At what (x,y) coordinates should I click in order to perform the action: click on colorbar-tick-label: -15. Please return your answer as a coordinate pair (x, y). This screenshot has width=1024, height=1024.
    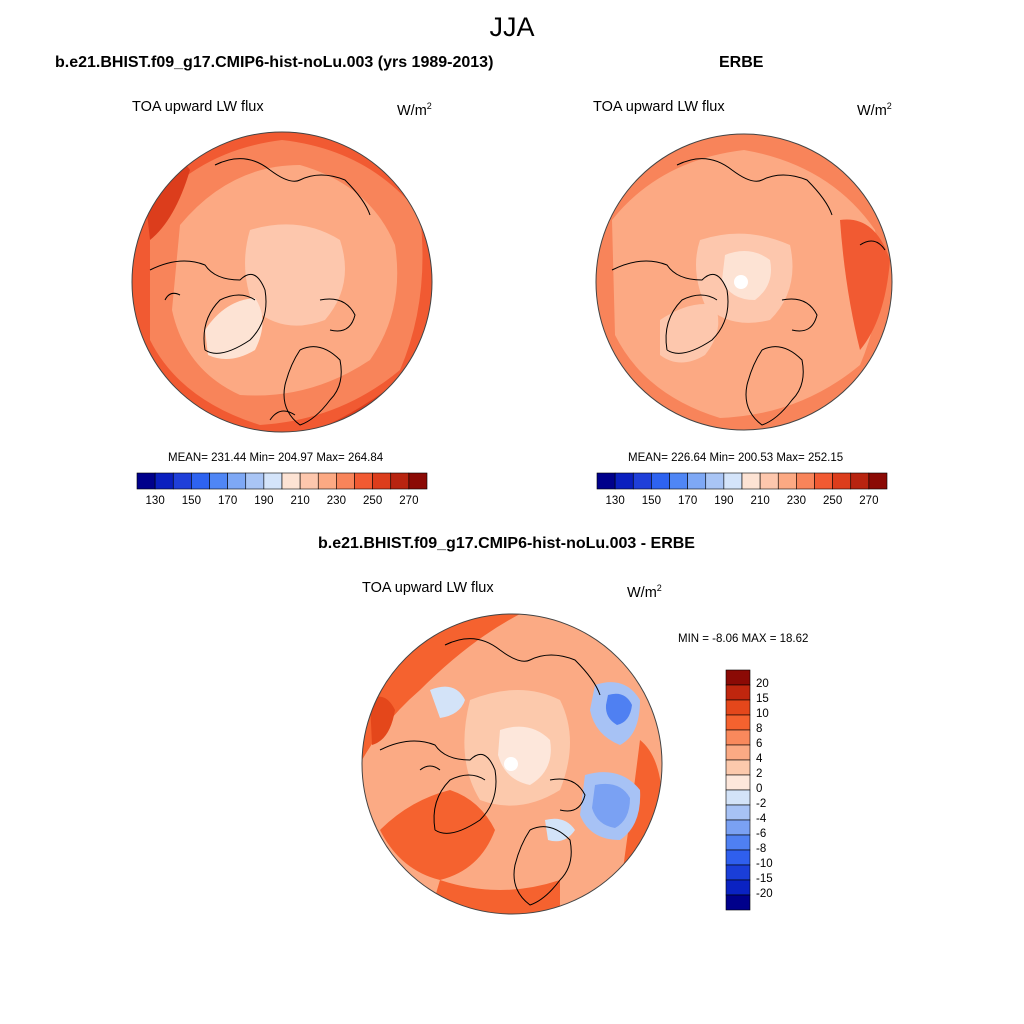
    Looking at the image, I should click on (764, 879).